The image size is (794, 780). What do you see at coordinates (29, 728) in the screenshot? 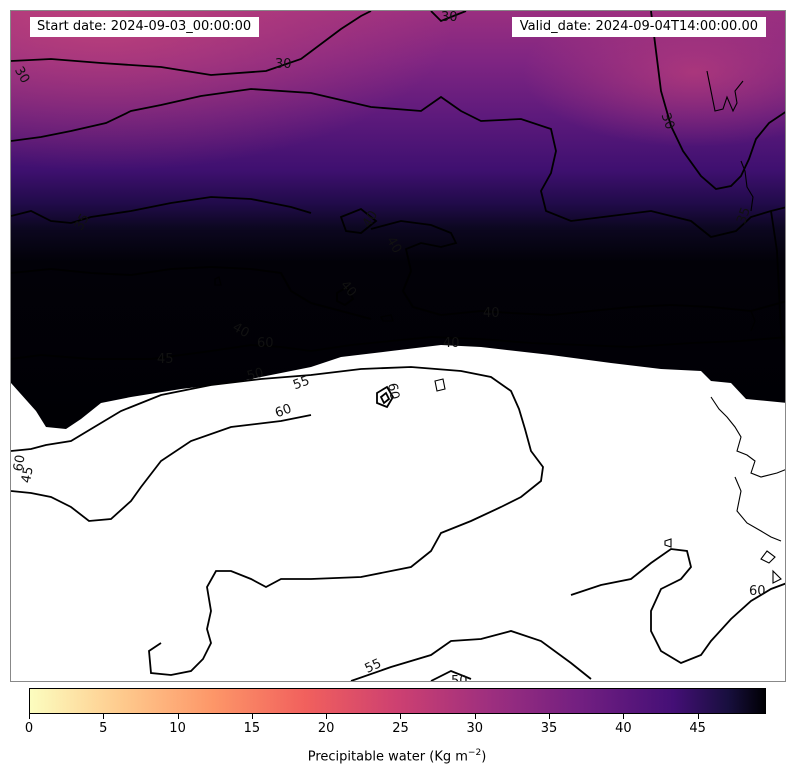
I see `colorbar-tick-label: 0` at bounding box center [29, 728].